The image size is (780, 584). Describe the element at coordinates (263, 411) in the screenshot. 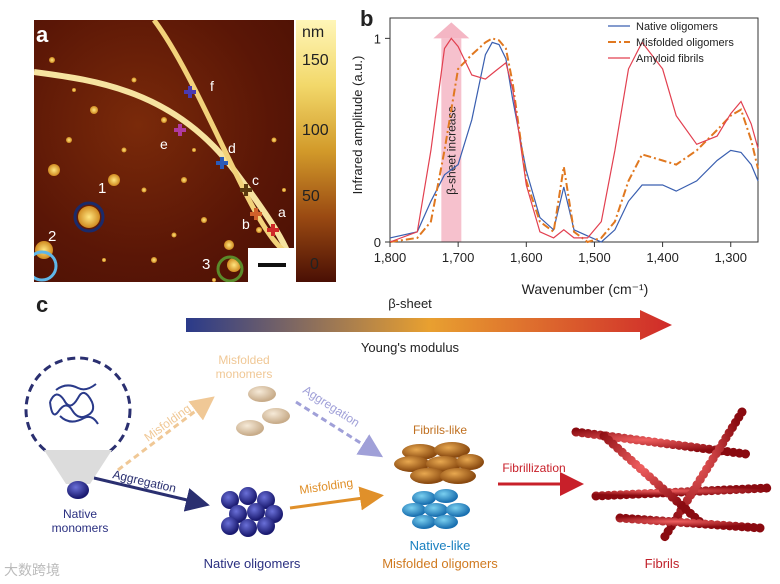

I see `misfolded-monomer-beads` at that location.